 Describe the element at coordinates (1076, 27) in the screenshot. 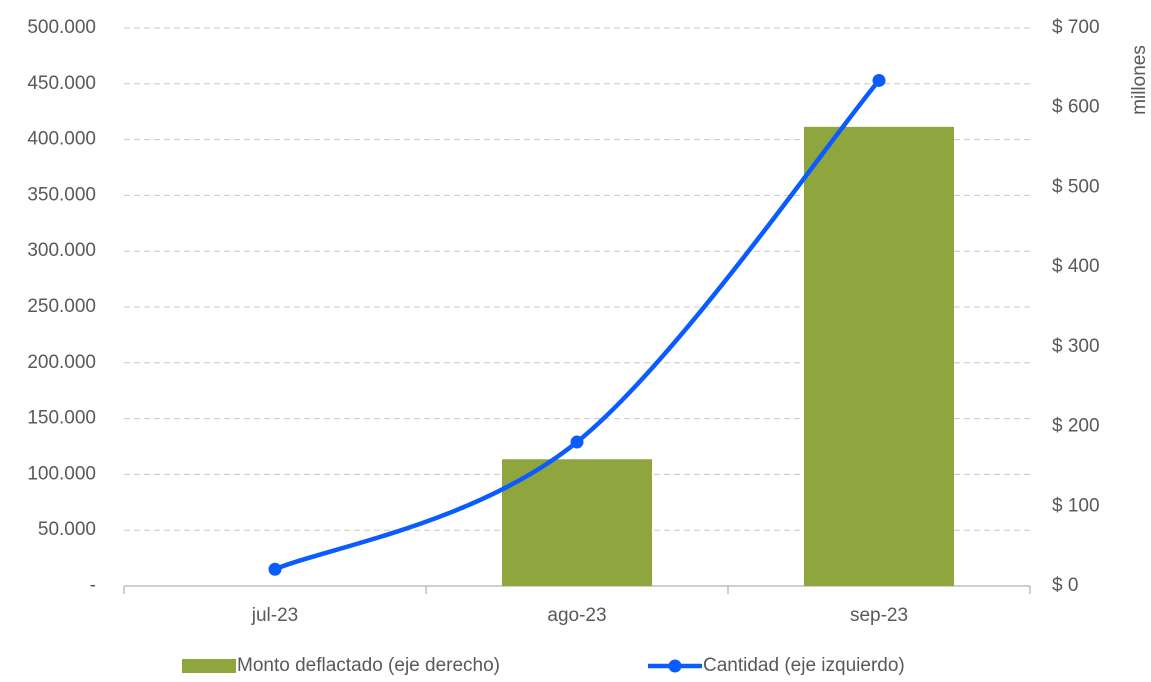

I see `y2-tick-label: $ 700` at that location.